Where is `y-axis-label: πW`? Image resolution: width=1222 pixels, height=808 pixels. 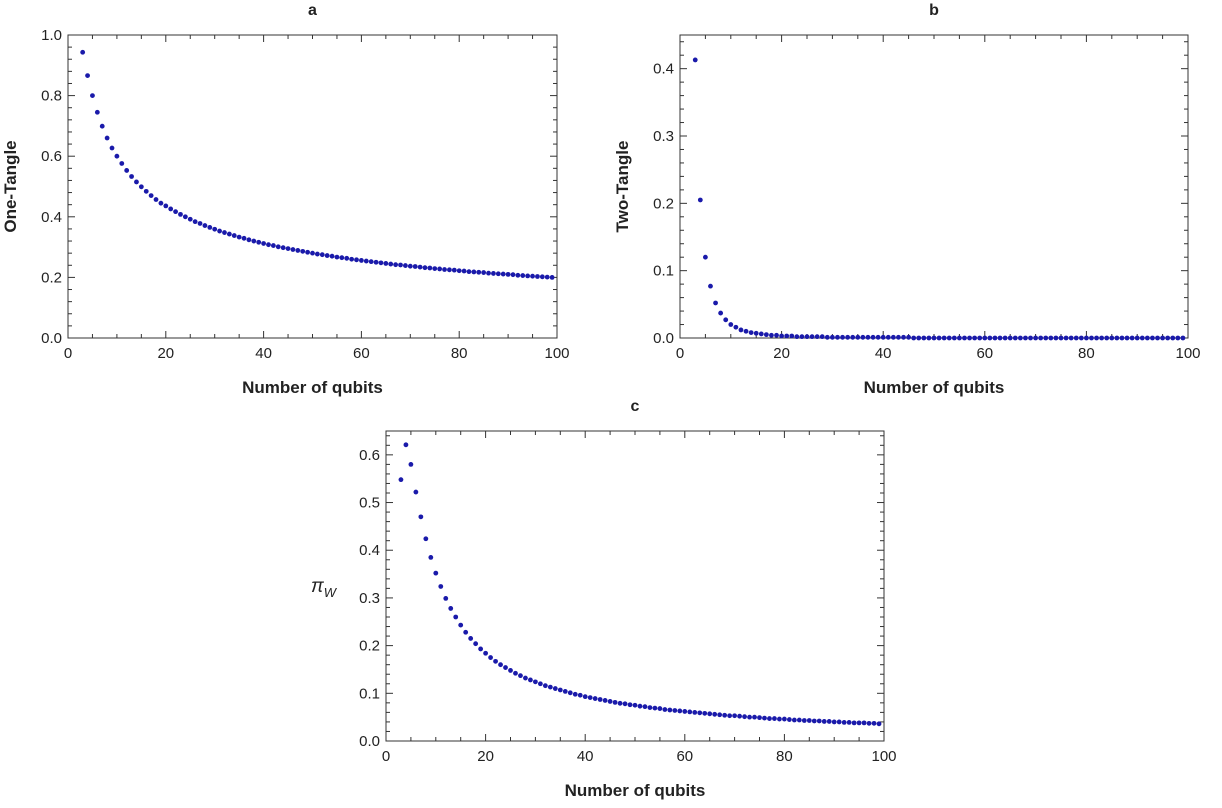 y-axis-label: πW is located at coordinates (324, 588).